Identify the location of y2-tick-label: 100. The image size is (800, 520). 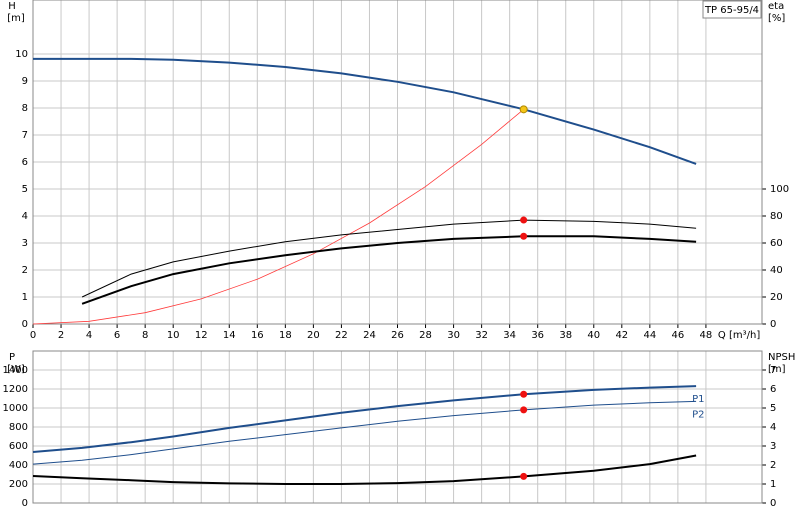
(779, 189).